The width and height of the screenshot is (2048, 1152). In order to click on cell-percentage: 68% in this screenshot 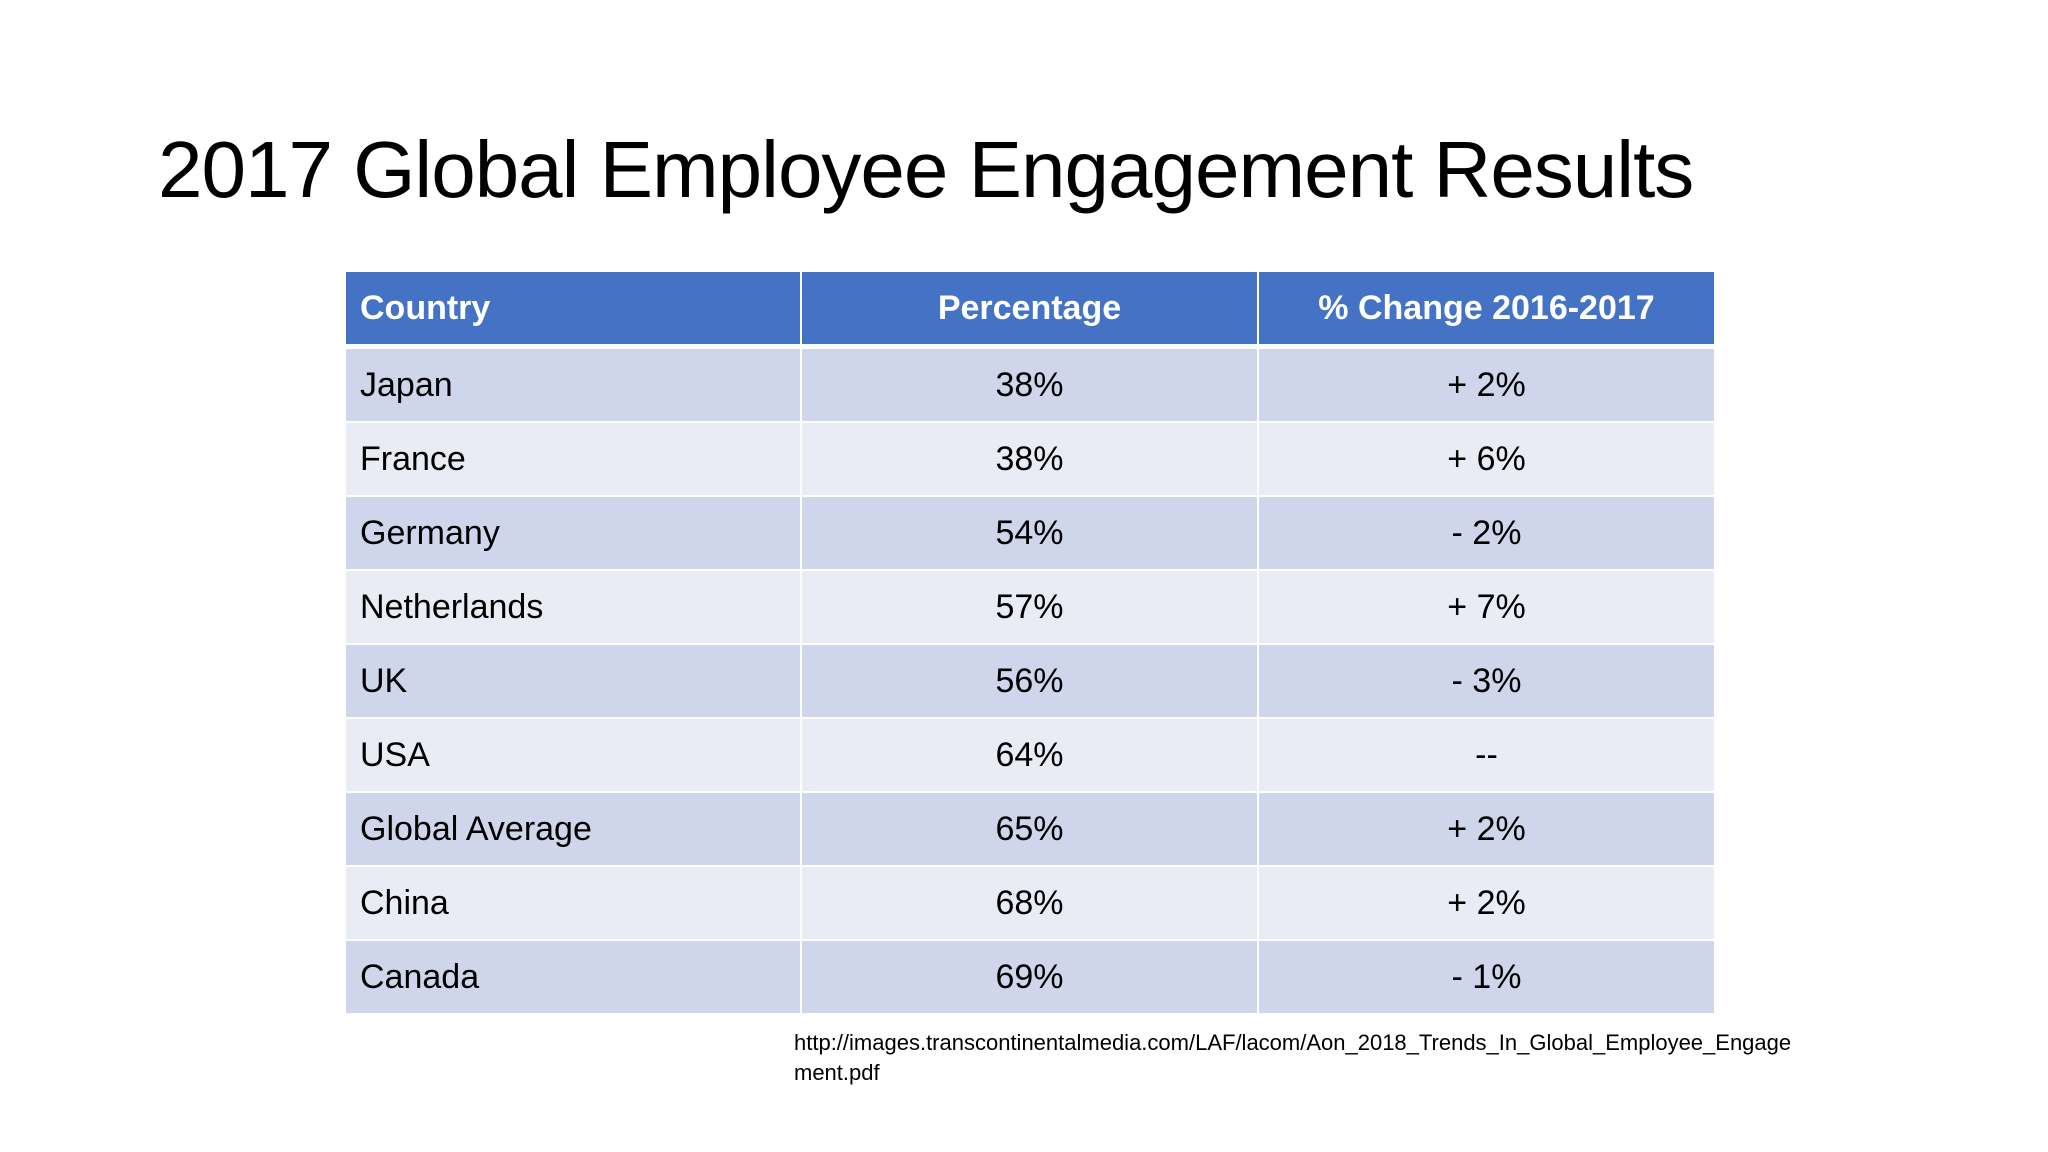, I will do `click(1029, 903)`.